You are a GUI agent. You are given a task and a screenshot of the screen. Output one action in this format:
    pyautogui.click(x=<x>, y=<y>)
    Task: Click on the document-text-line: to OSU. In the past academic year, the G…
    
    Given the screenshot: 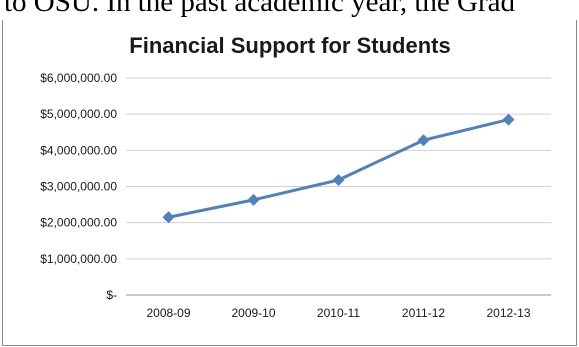 What is the action you would take?
    pyautogui.click(x=289, y=12)
    